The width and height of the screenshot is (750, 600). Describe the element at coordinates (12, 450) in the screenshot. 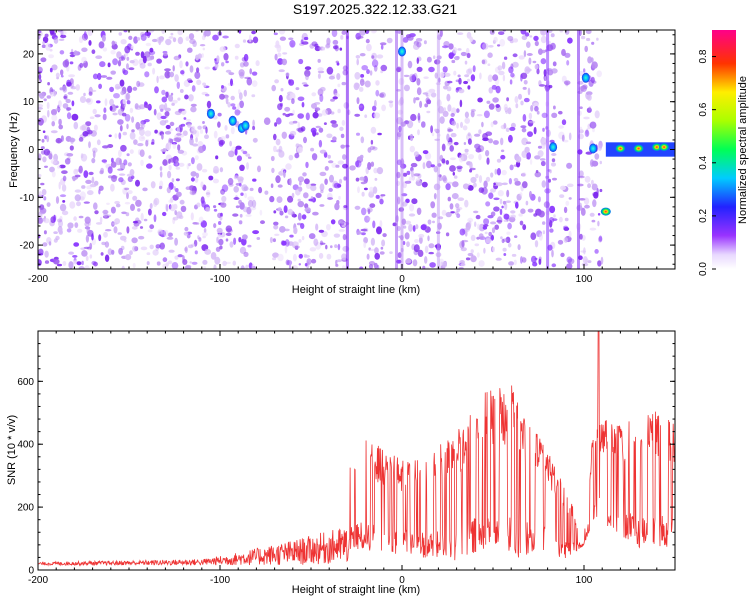

I see `snr-y-label: SNR (10 * v/v)` at that location.